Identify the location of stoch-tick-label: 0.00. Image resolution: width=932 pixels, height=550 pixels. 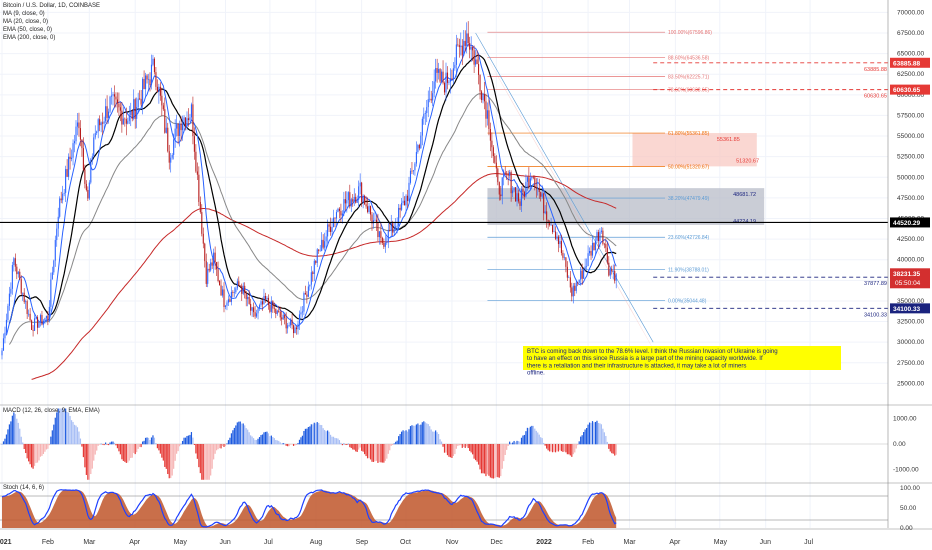
(906, 528).